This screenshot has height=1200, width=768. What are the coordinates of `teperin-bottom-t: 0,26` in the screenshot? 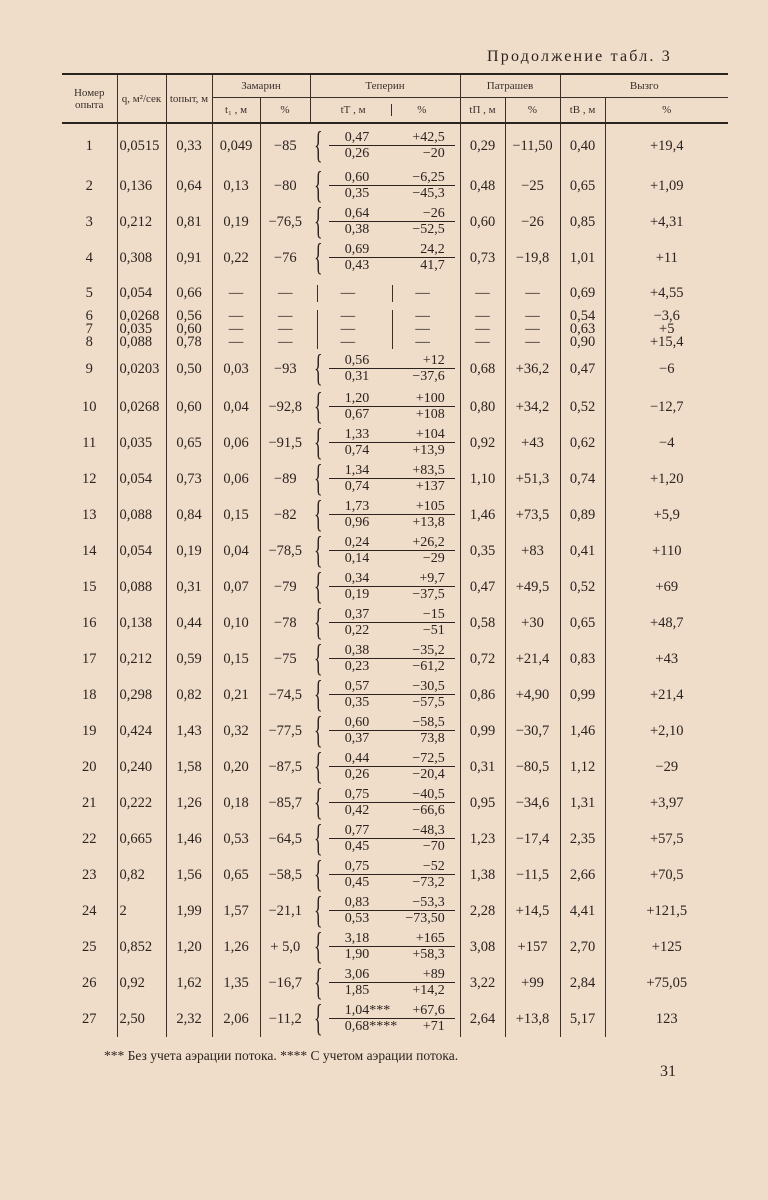 It's located at (357, 774).